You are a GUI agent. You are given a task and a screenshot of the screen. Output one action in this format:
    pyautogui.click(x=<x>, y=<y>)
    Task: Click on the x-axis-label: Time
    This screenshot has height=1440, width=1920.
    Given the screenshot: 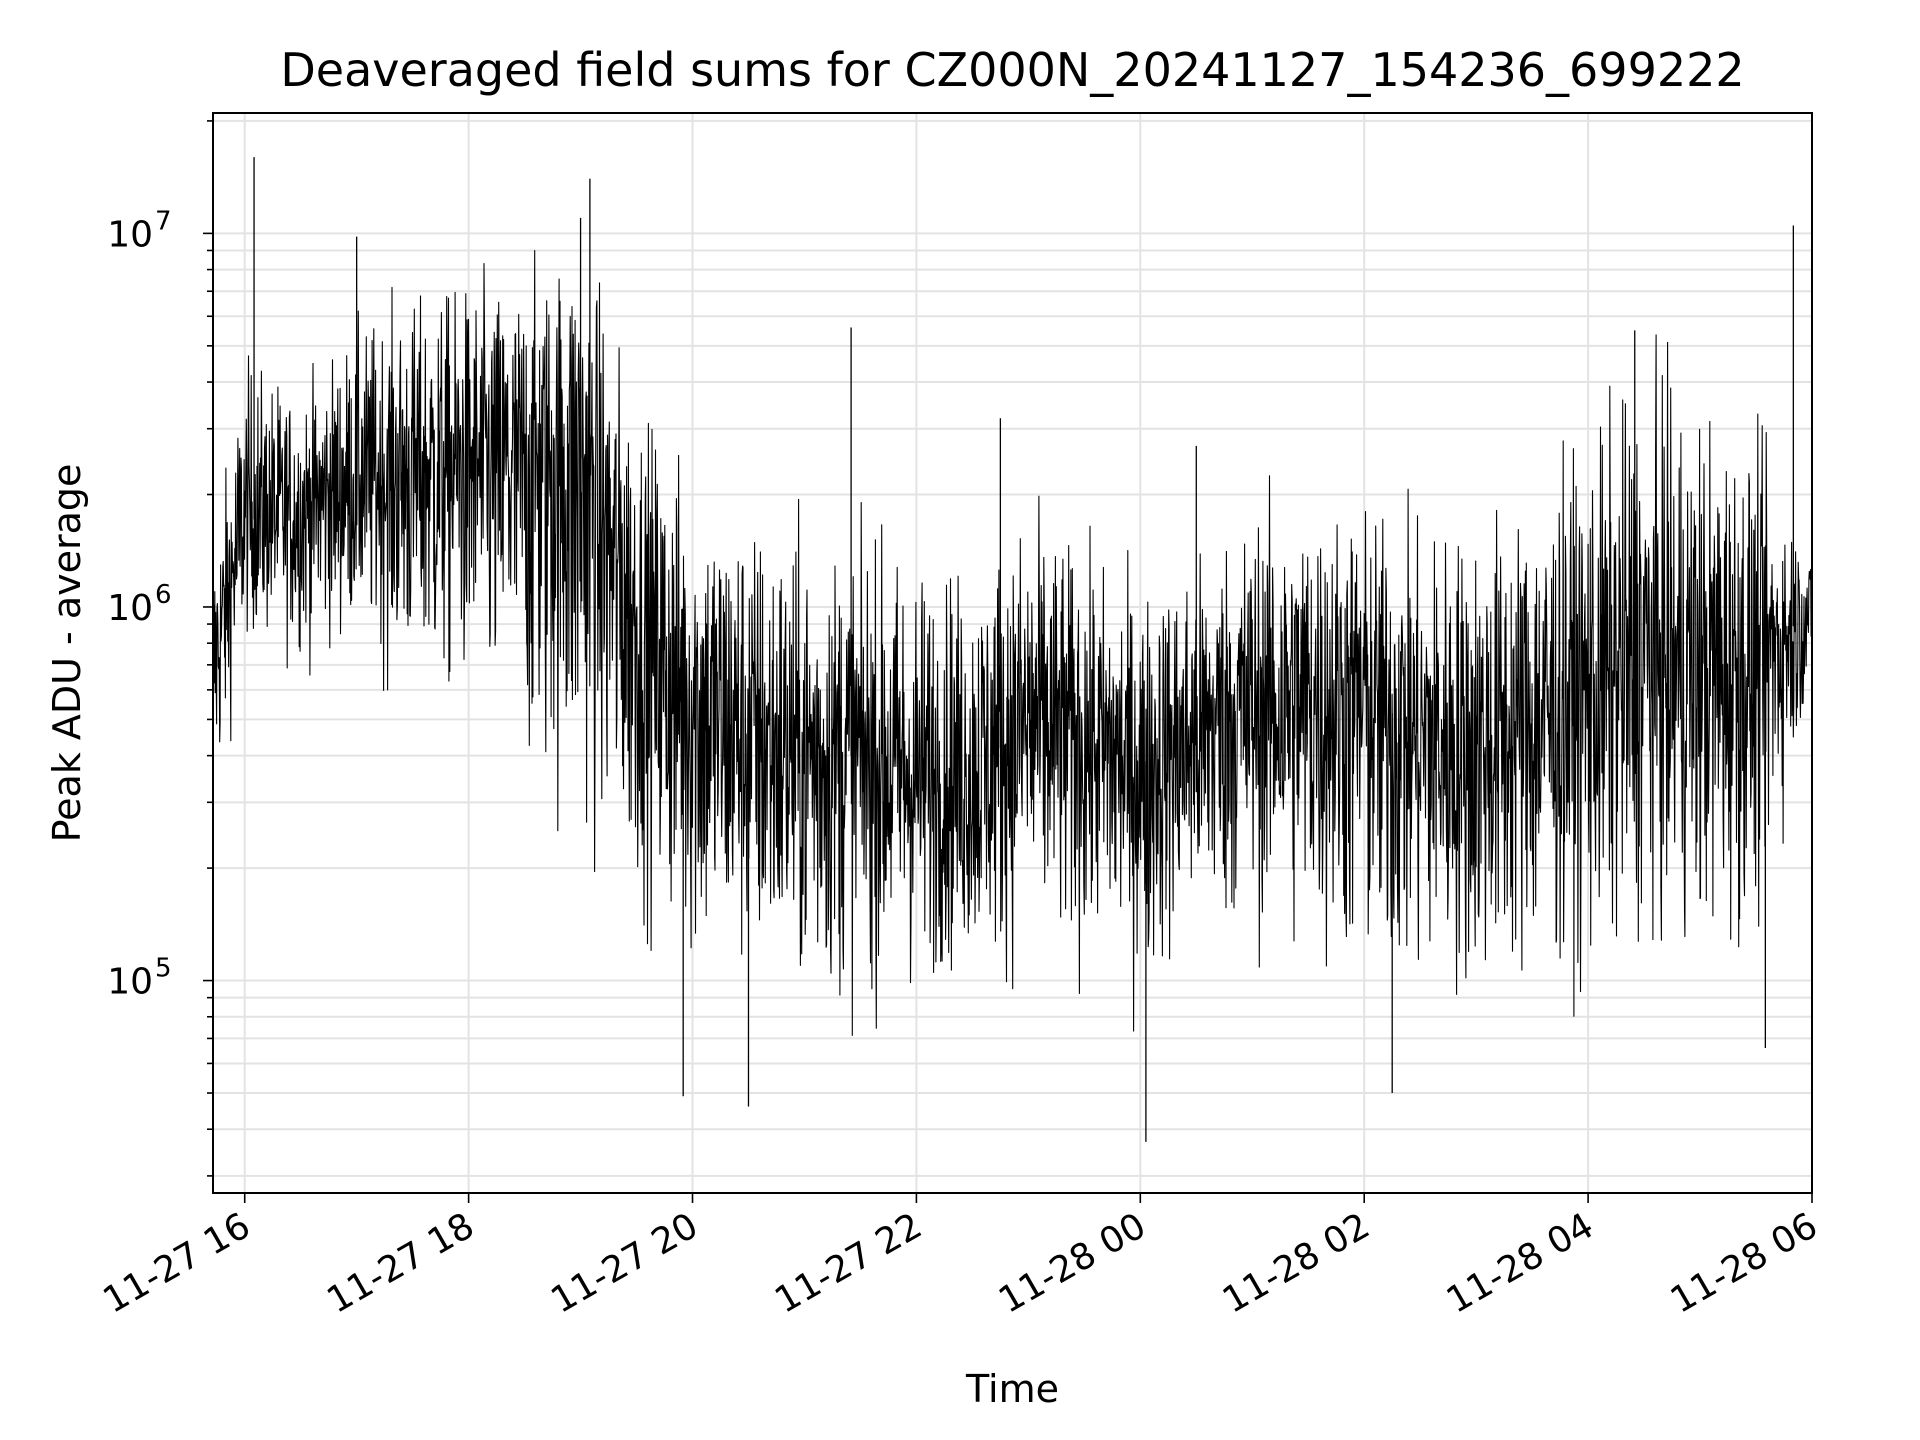 What is the action you would take?
    pyautogui.click(x=1012, y=1389)
    